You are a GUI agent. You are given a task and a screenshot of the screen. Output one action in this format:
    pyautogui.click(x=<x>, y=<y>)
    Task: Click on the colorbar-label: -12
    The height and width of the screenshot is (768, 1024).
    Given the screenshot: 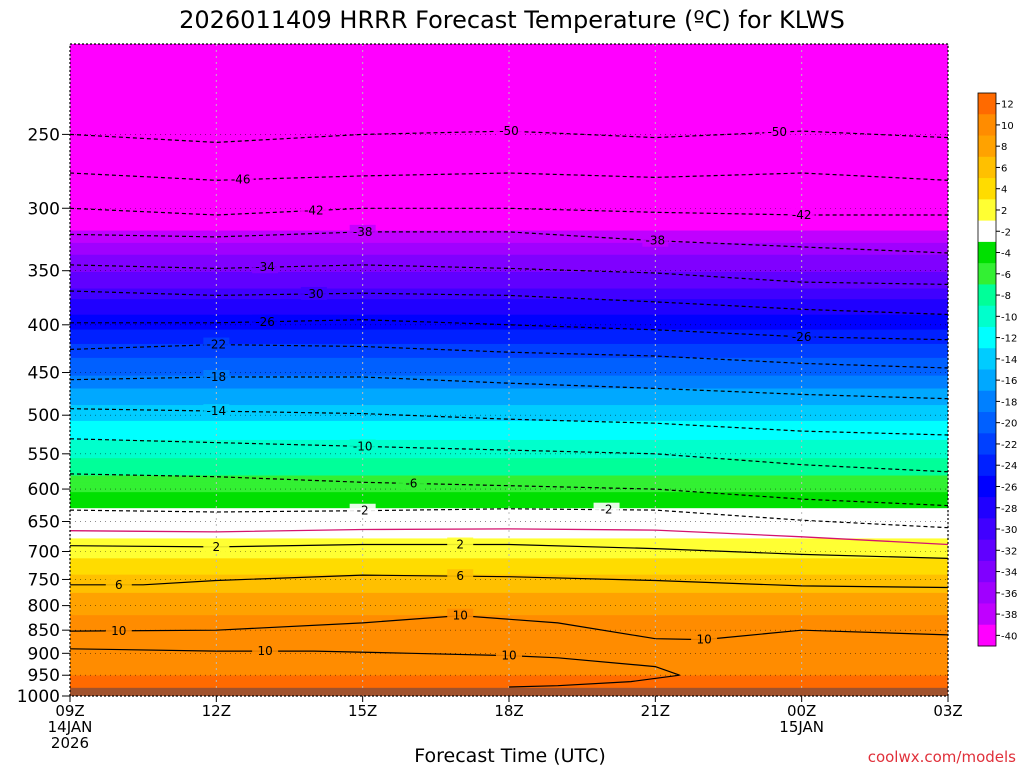 What is the action you would take?
    pyautogui.click(x=1009, y=339)
    